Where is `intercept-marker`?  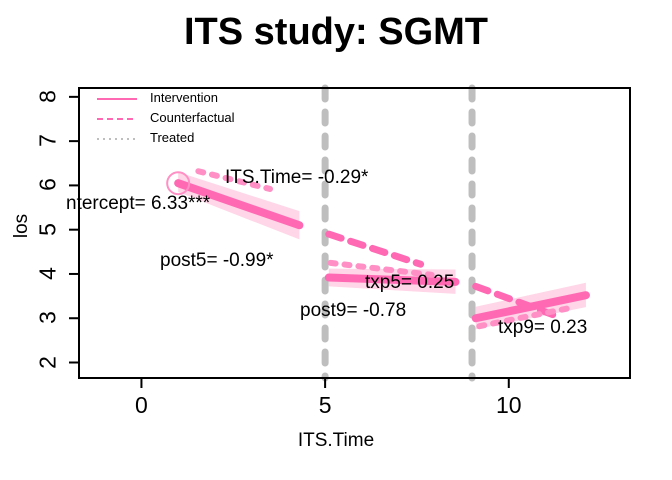
intercept-marker is located at coordinates (178, 183).